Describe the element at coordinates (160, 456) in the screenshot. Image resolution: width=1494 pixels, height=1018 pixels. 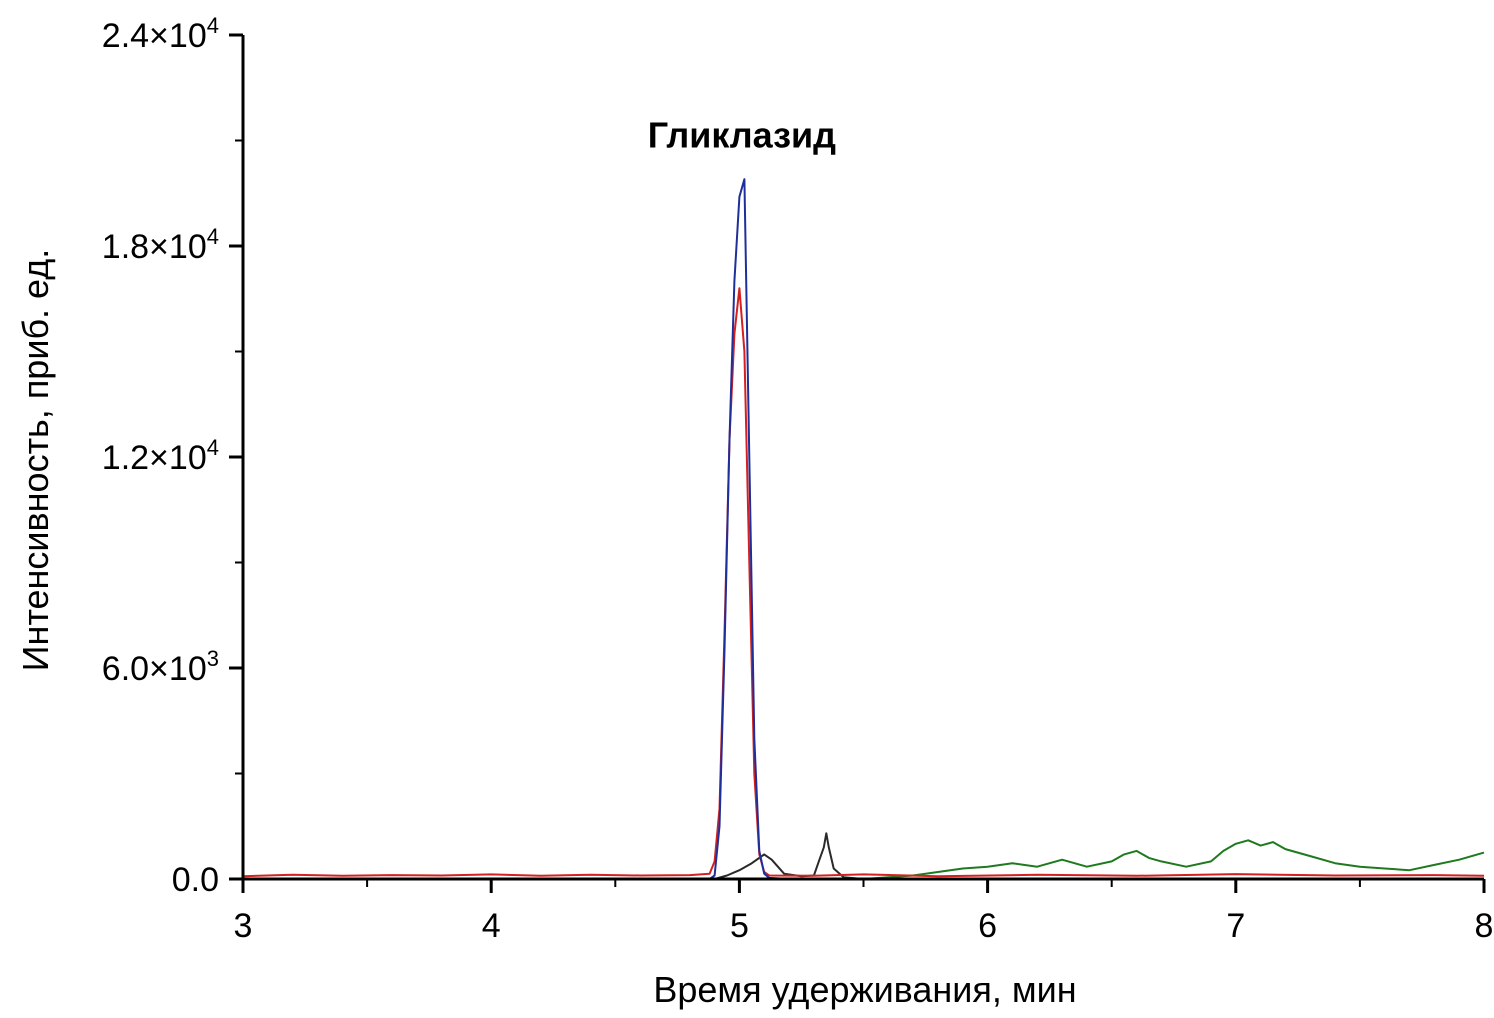
I see `y-tick-label: 1.2×10⁴` at that location.